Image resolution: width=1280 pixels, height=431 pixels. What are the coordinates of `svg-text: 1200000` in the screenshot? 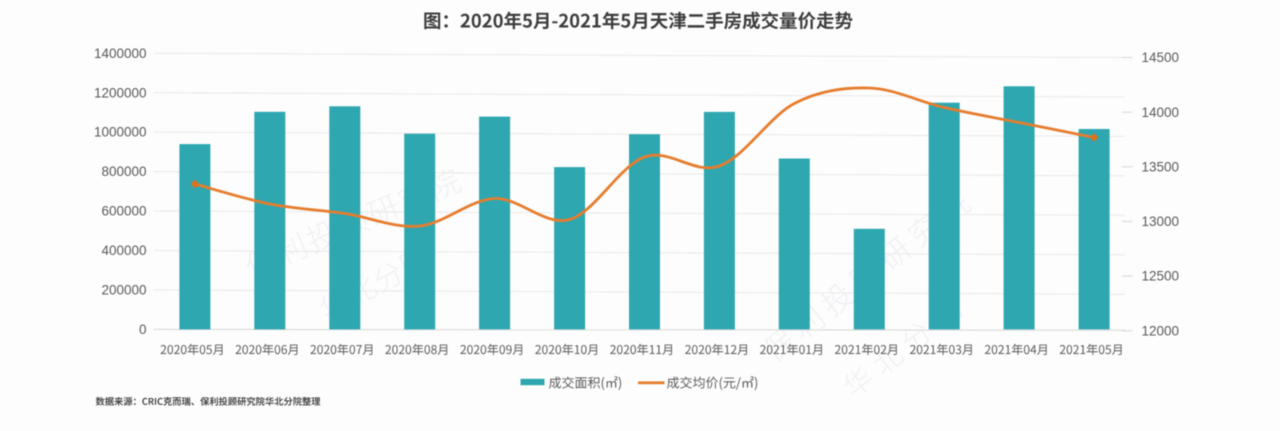 It's located at (120, 92).